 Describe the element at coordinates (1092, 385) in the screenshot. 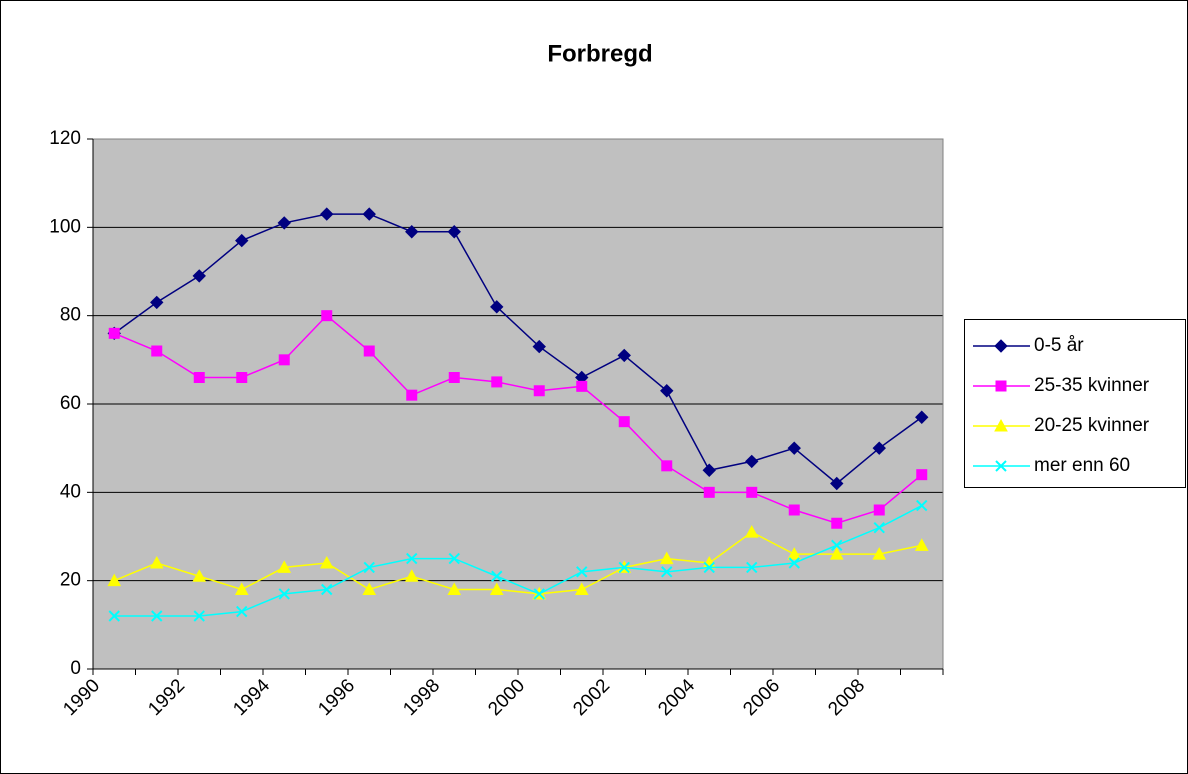

I see `legend-label: 25-35 kvinner` at that location.